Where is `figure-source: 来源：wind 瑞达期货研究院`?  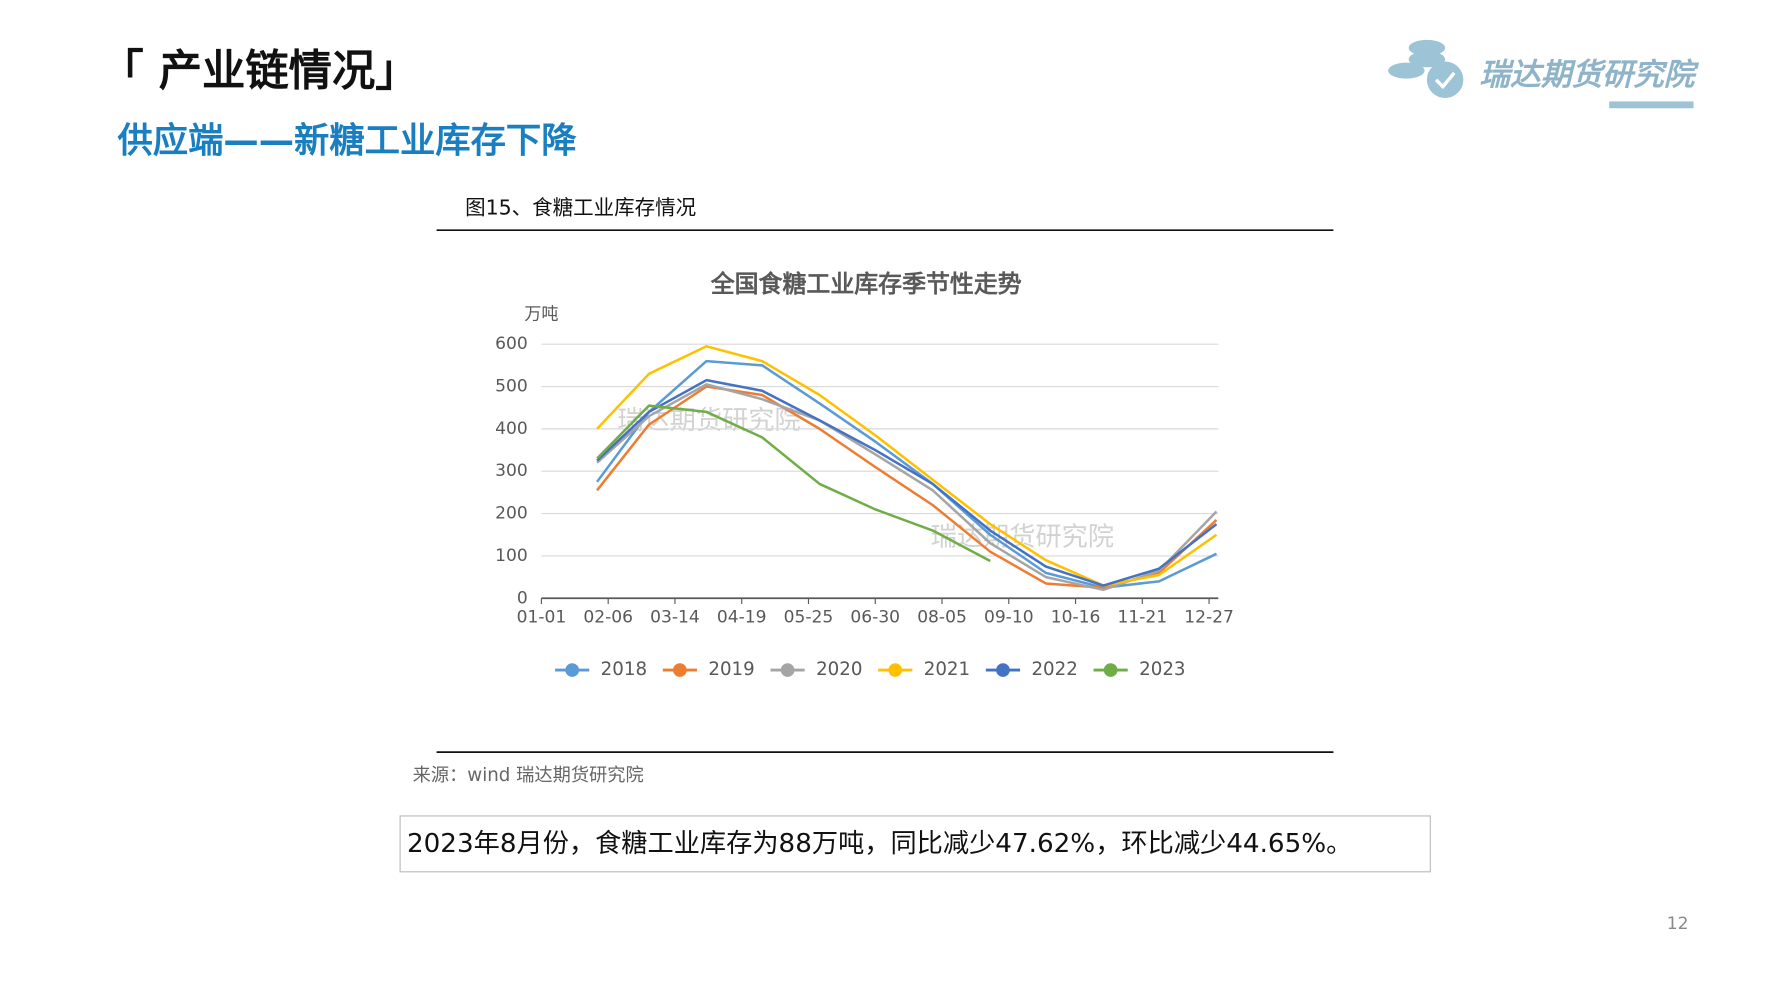
figure-source: 来源：wind 瑞达期货研究院 is located at coordinates (528, 775).